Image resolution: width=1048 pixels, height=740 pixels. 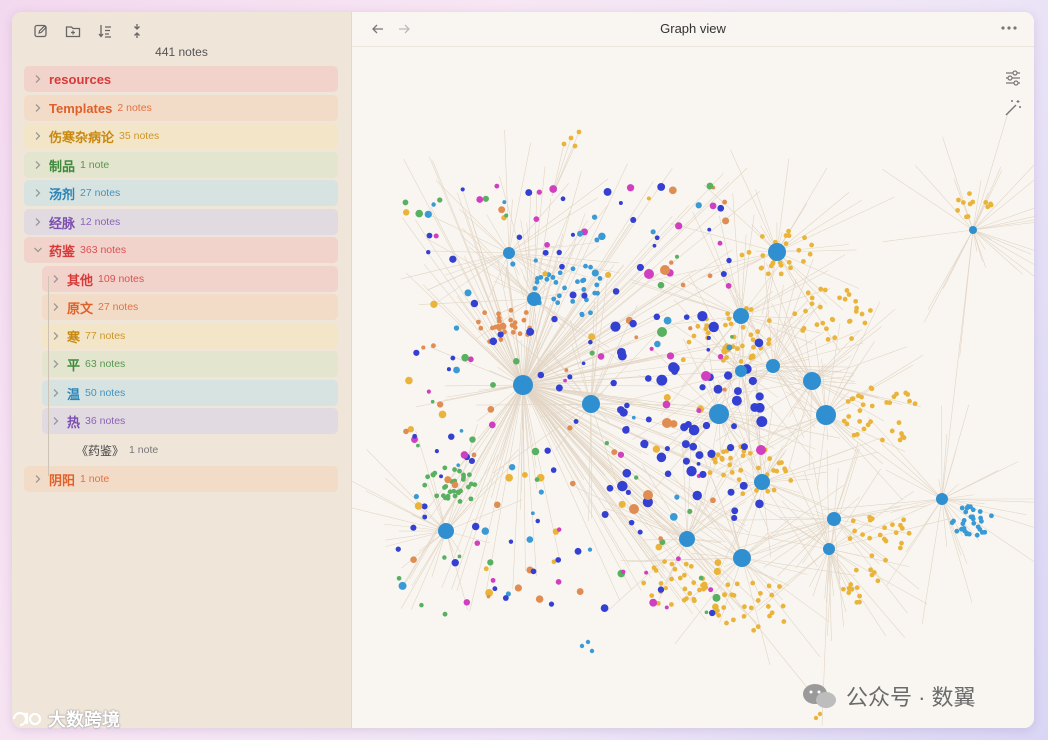 What do you see at coordinates (181, 136) in the screenshot?
I see `tree-item-2: 伤寒杂病论 35 notes` at bounding box center [181, 136].